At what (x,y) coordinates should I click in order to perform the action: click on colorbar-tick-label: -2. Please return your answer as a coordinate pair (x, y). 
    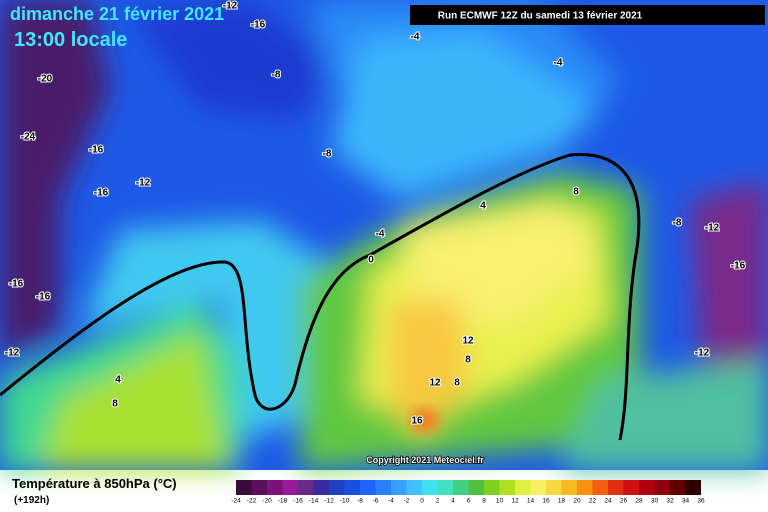
    Looking at the image, I should click on (407, 501).